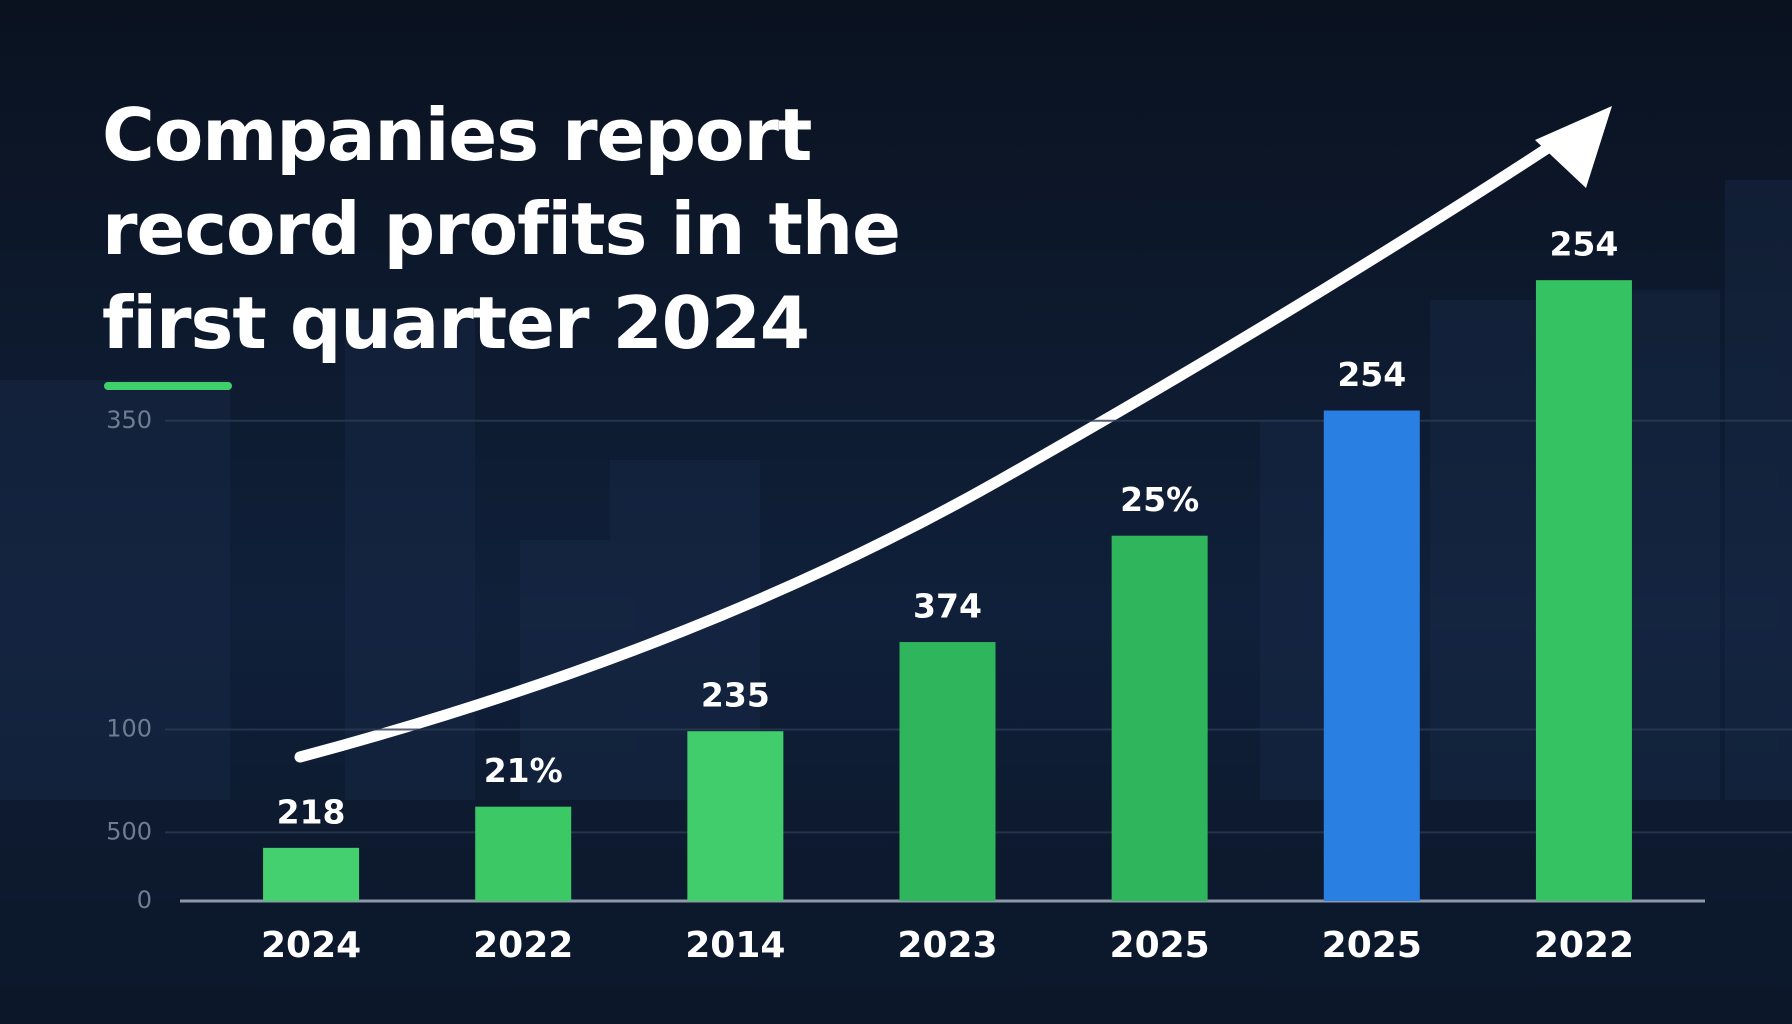 The image size is (1792, 1024). I want to click on y-tick-label: 500, so click(129, 831).